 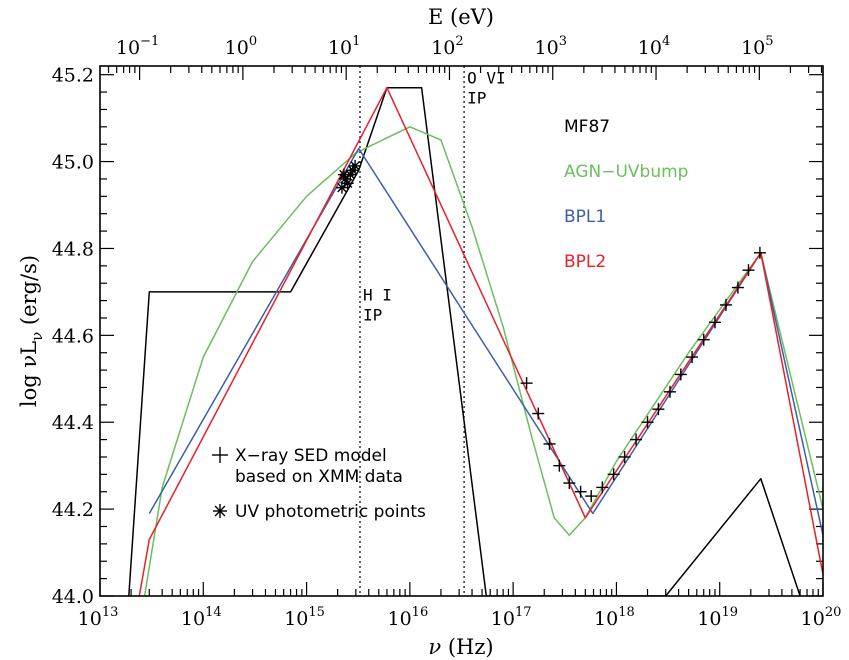 I want to click on legend-entry: BPL1, so click(x=585, y=217).